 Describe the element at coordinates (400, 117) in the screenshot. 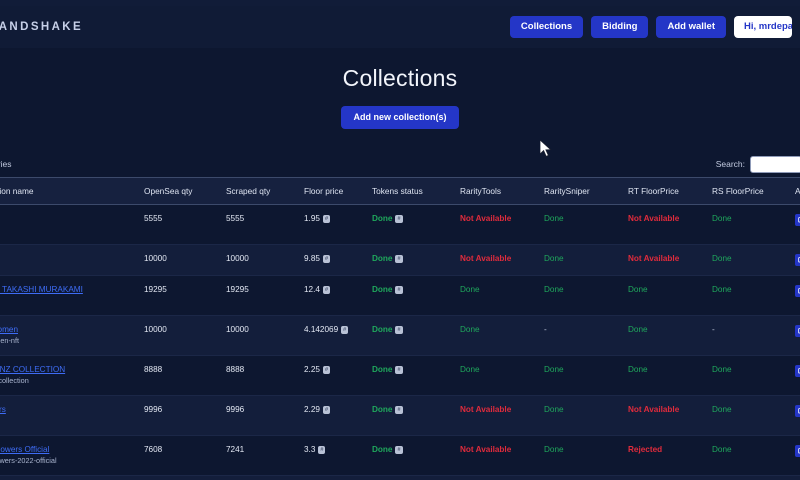

I see `add-new-collections-button: Add new collection(s)` at that location.